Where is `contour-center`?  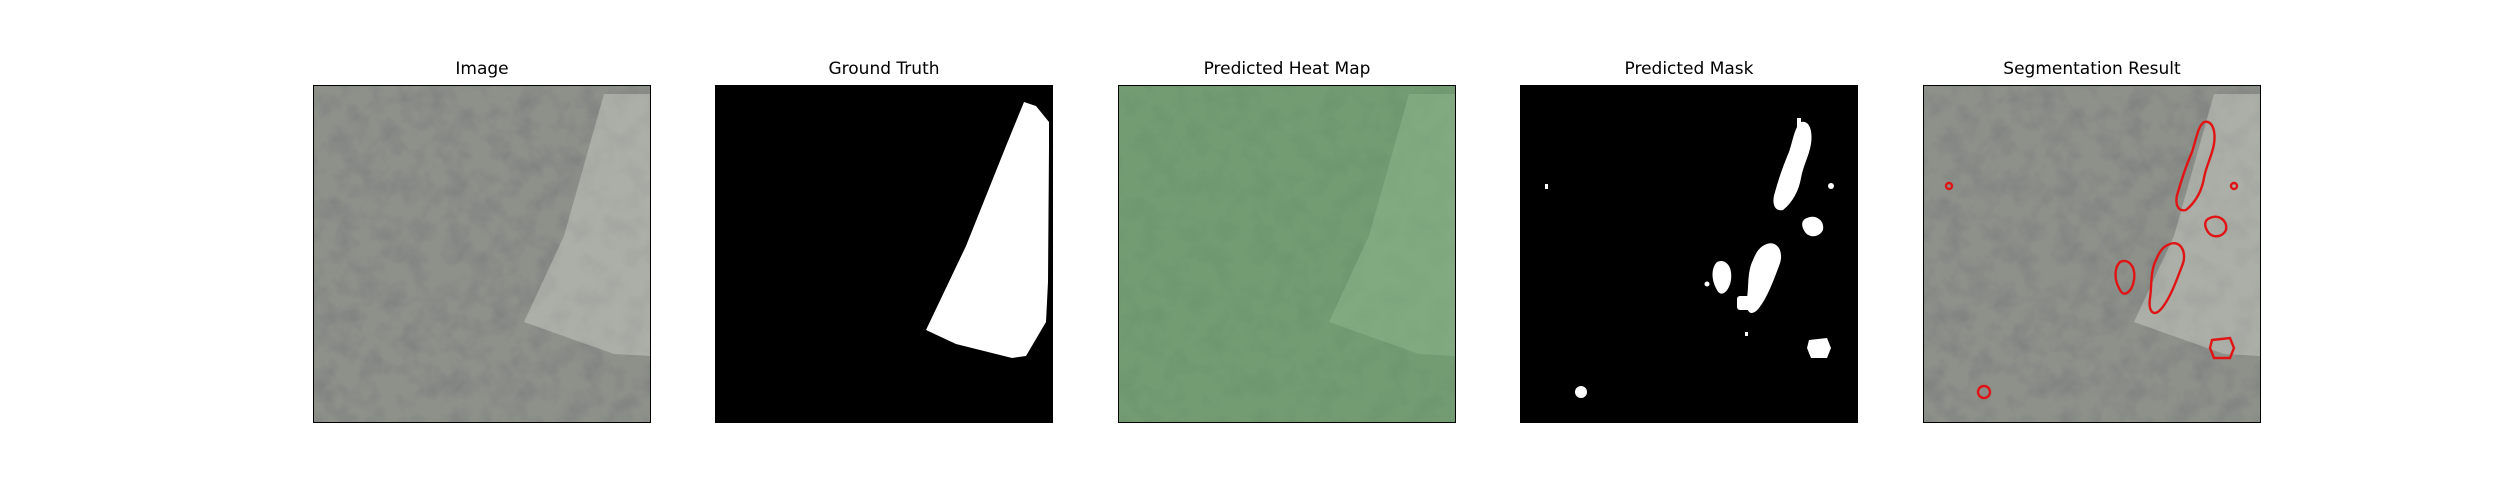 contour-center is located at coordinates (2167, 278).